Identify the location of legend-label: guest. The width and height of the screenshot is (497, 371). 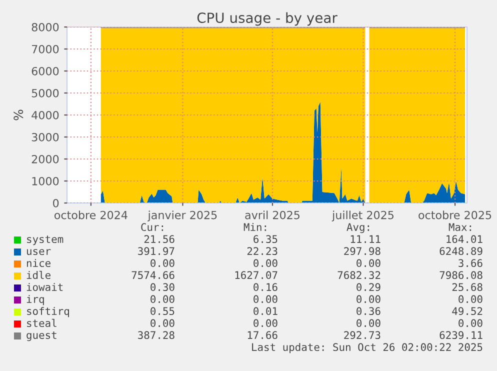
(41, 337).